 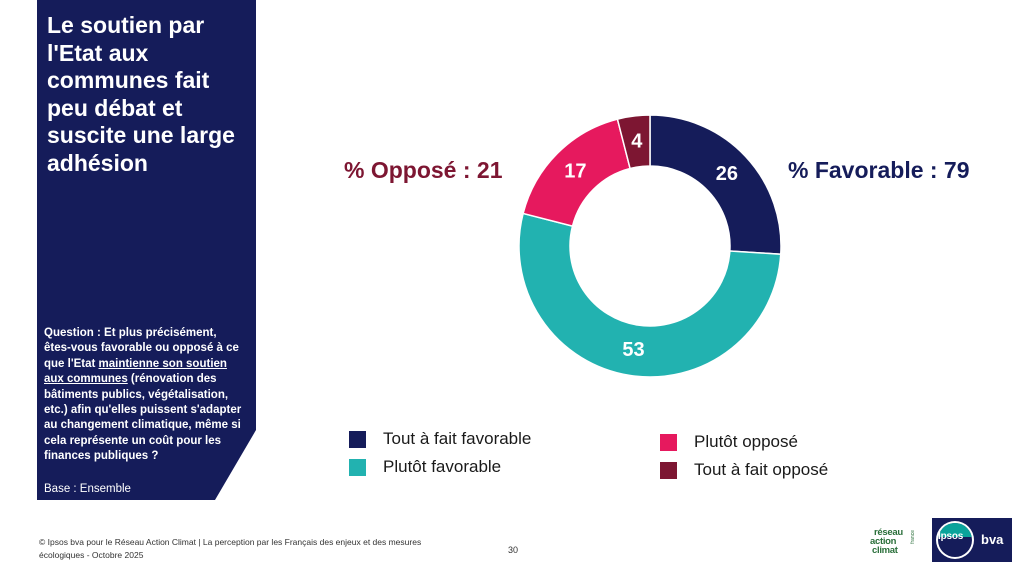 I want to click on donut-label-2: 17, so click(x=575, y=171).